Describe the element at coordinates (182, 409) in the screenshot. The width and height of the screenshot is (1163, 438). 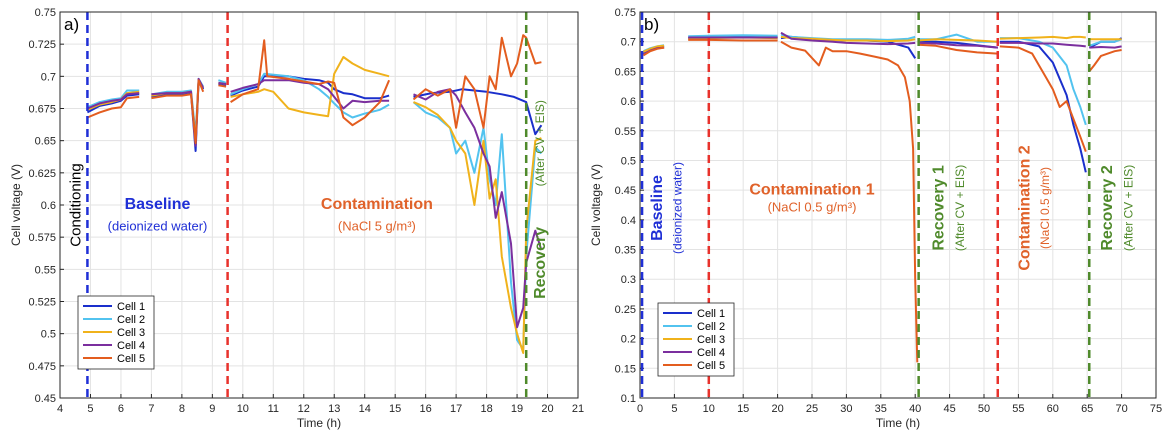
I see `x-tick-label: 8` at that location.